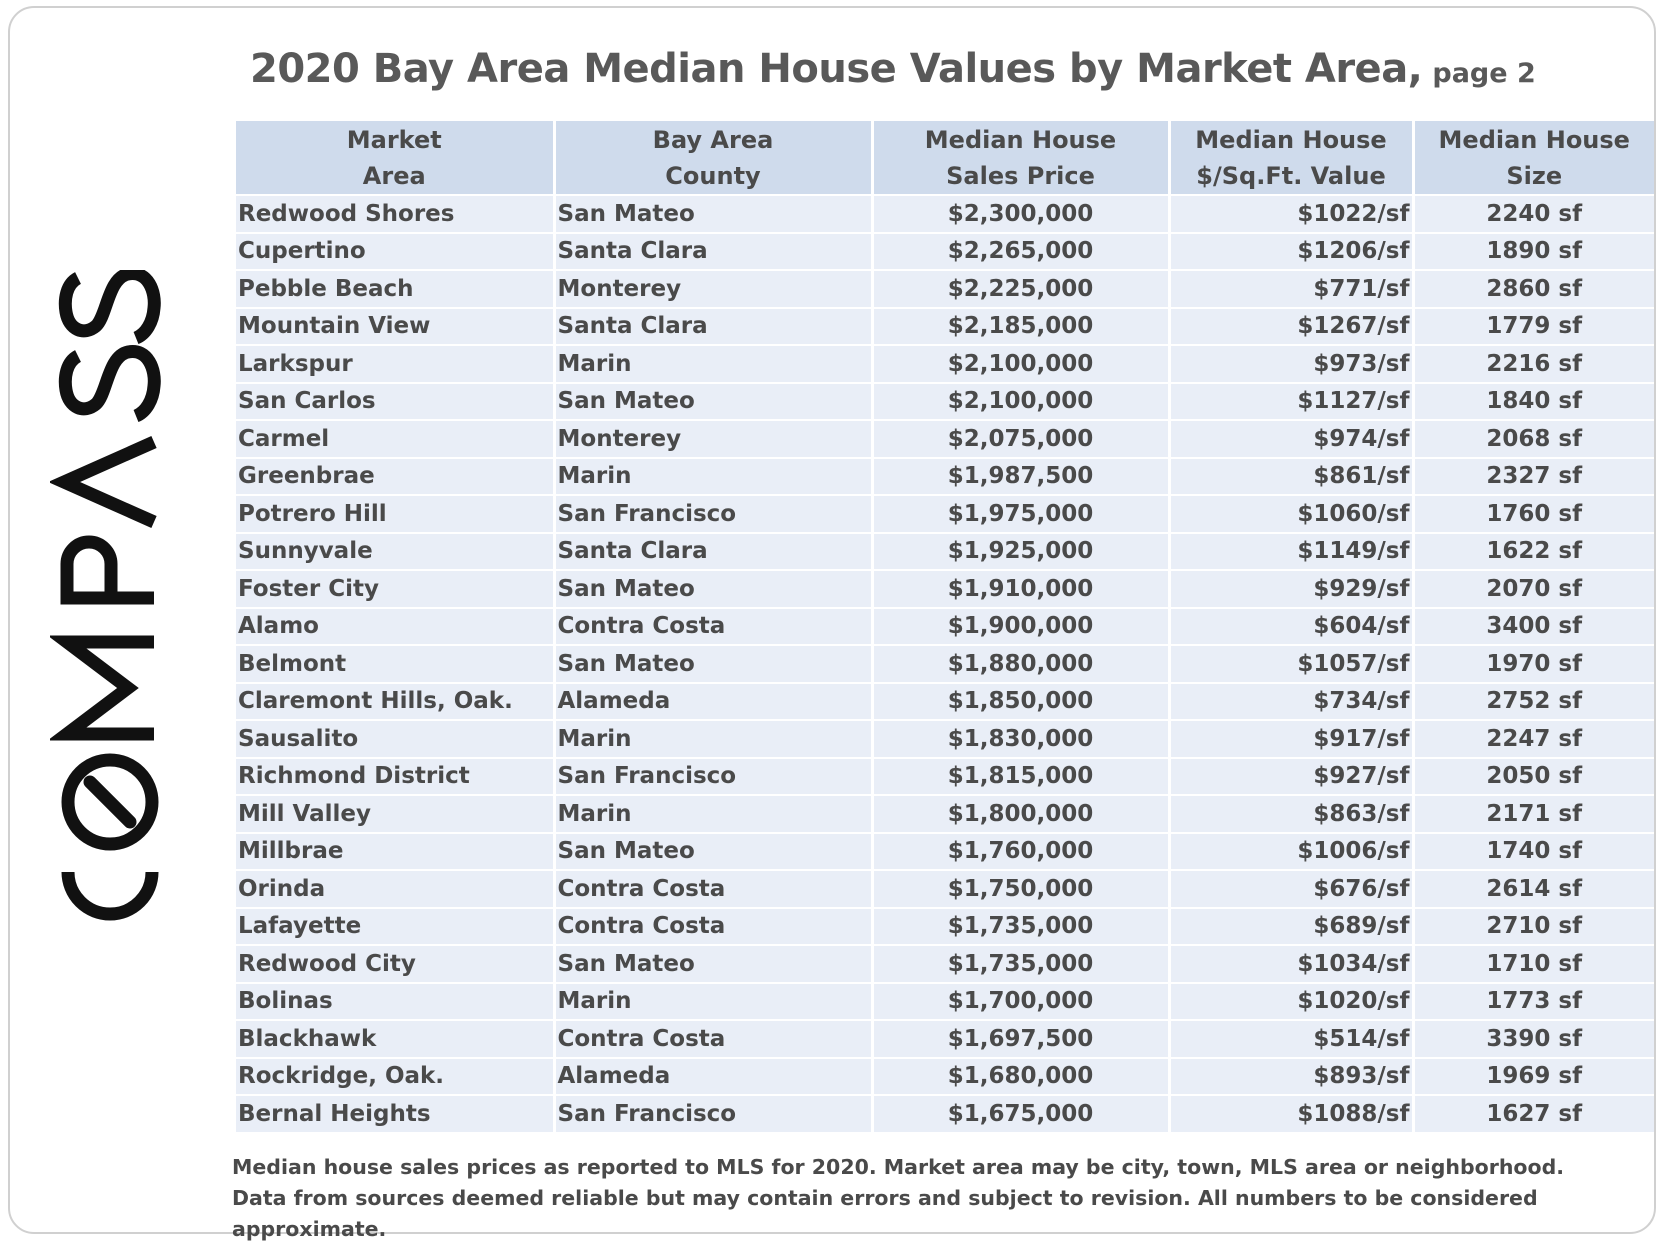 This screenshot has width=1665, height=1245. I want to click on house-size-cell: 2752 sf, so click(1533, 700).